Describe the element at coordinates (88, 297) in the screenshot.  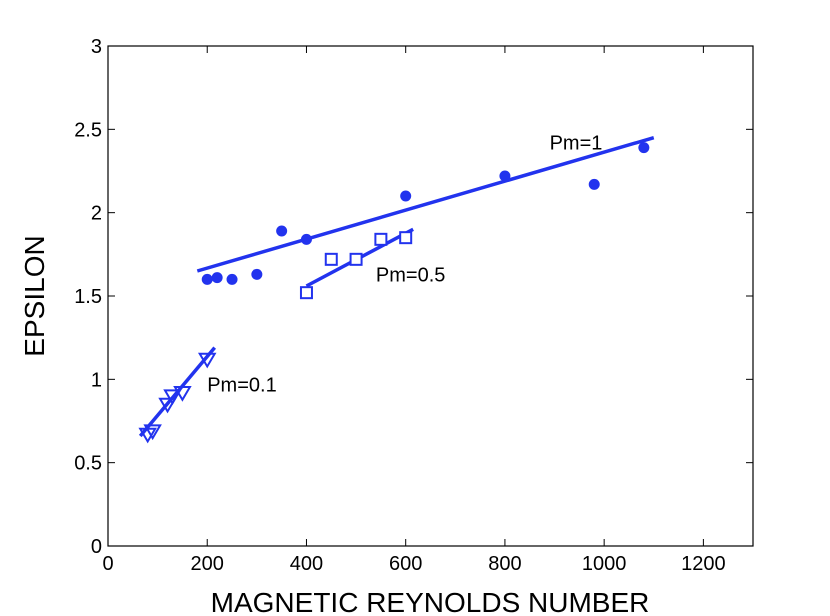
I see `y-tick-label: 1.5` at that location.